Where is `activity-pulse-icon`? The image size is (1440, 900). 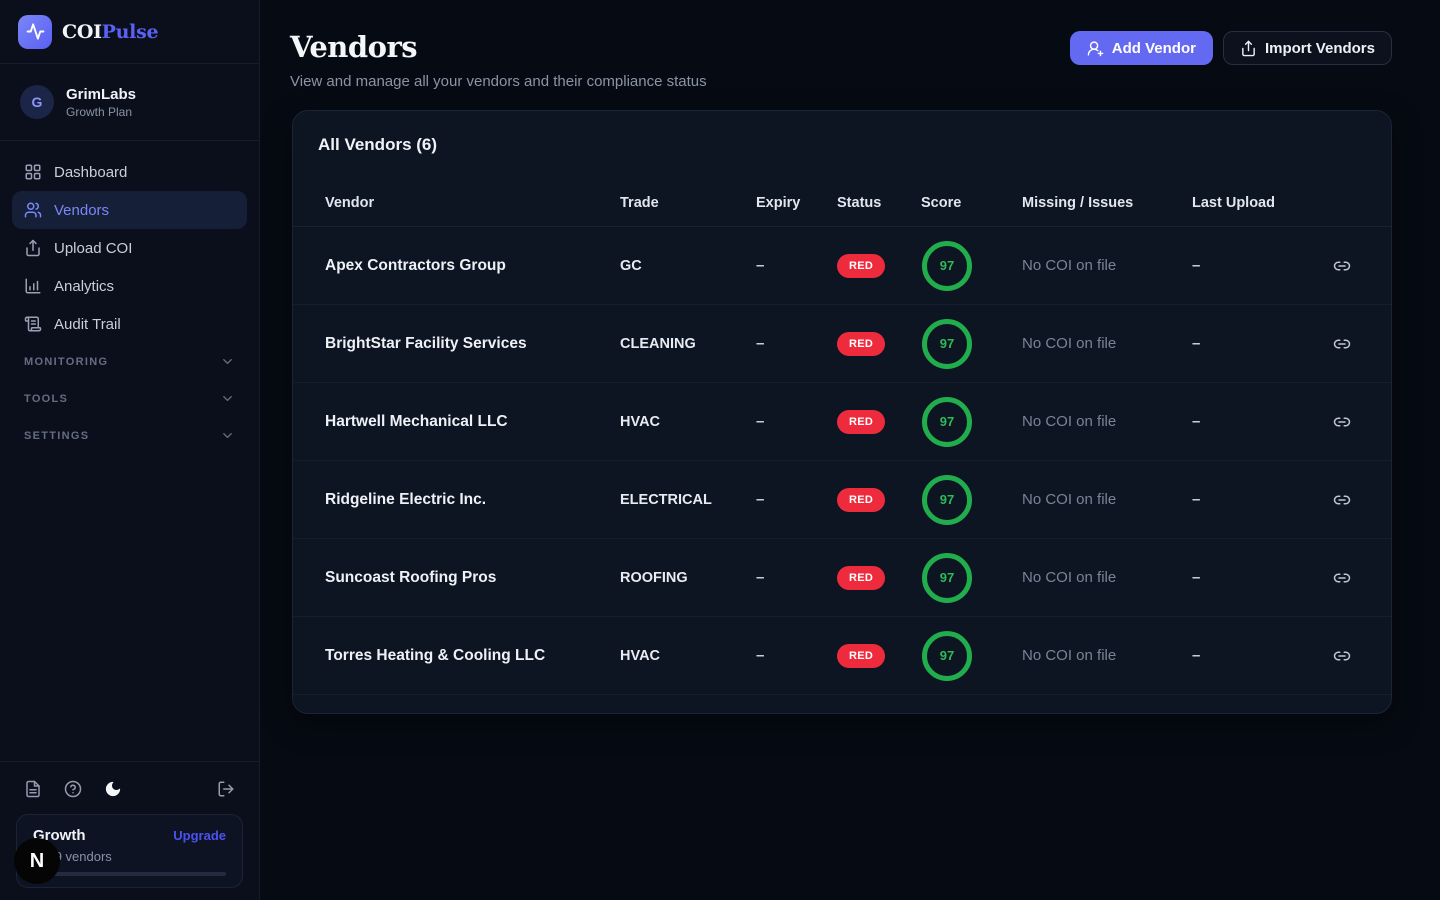 activity-pulse-icon is located at coordinates (35, 31).